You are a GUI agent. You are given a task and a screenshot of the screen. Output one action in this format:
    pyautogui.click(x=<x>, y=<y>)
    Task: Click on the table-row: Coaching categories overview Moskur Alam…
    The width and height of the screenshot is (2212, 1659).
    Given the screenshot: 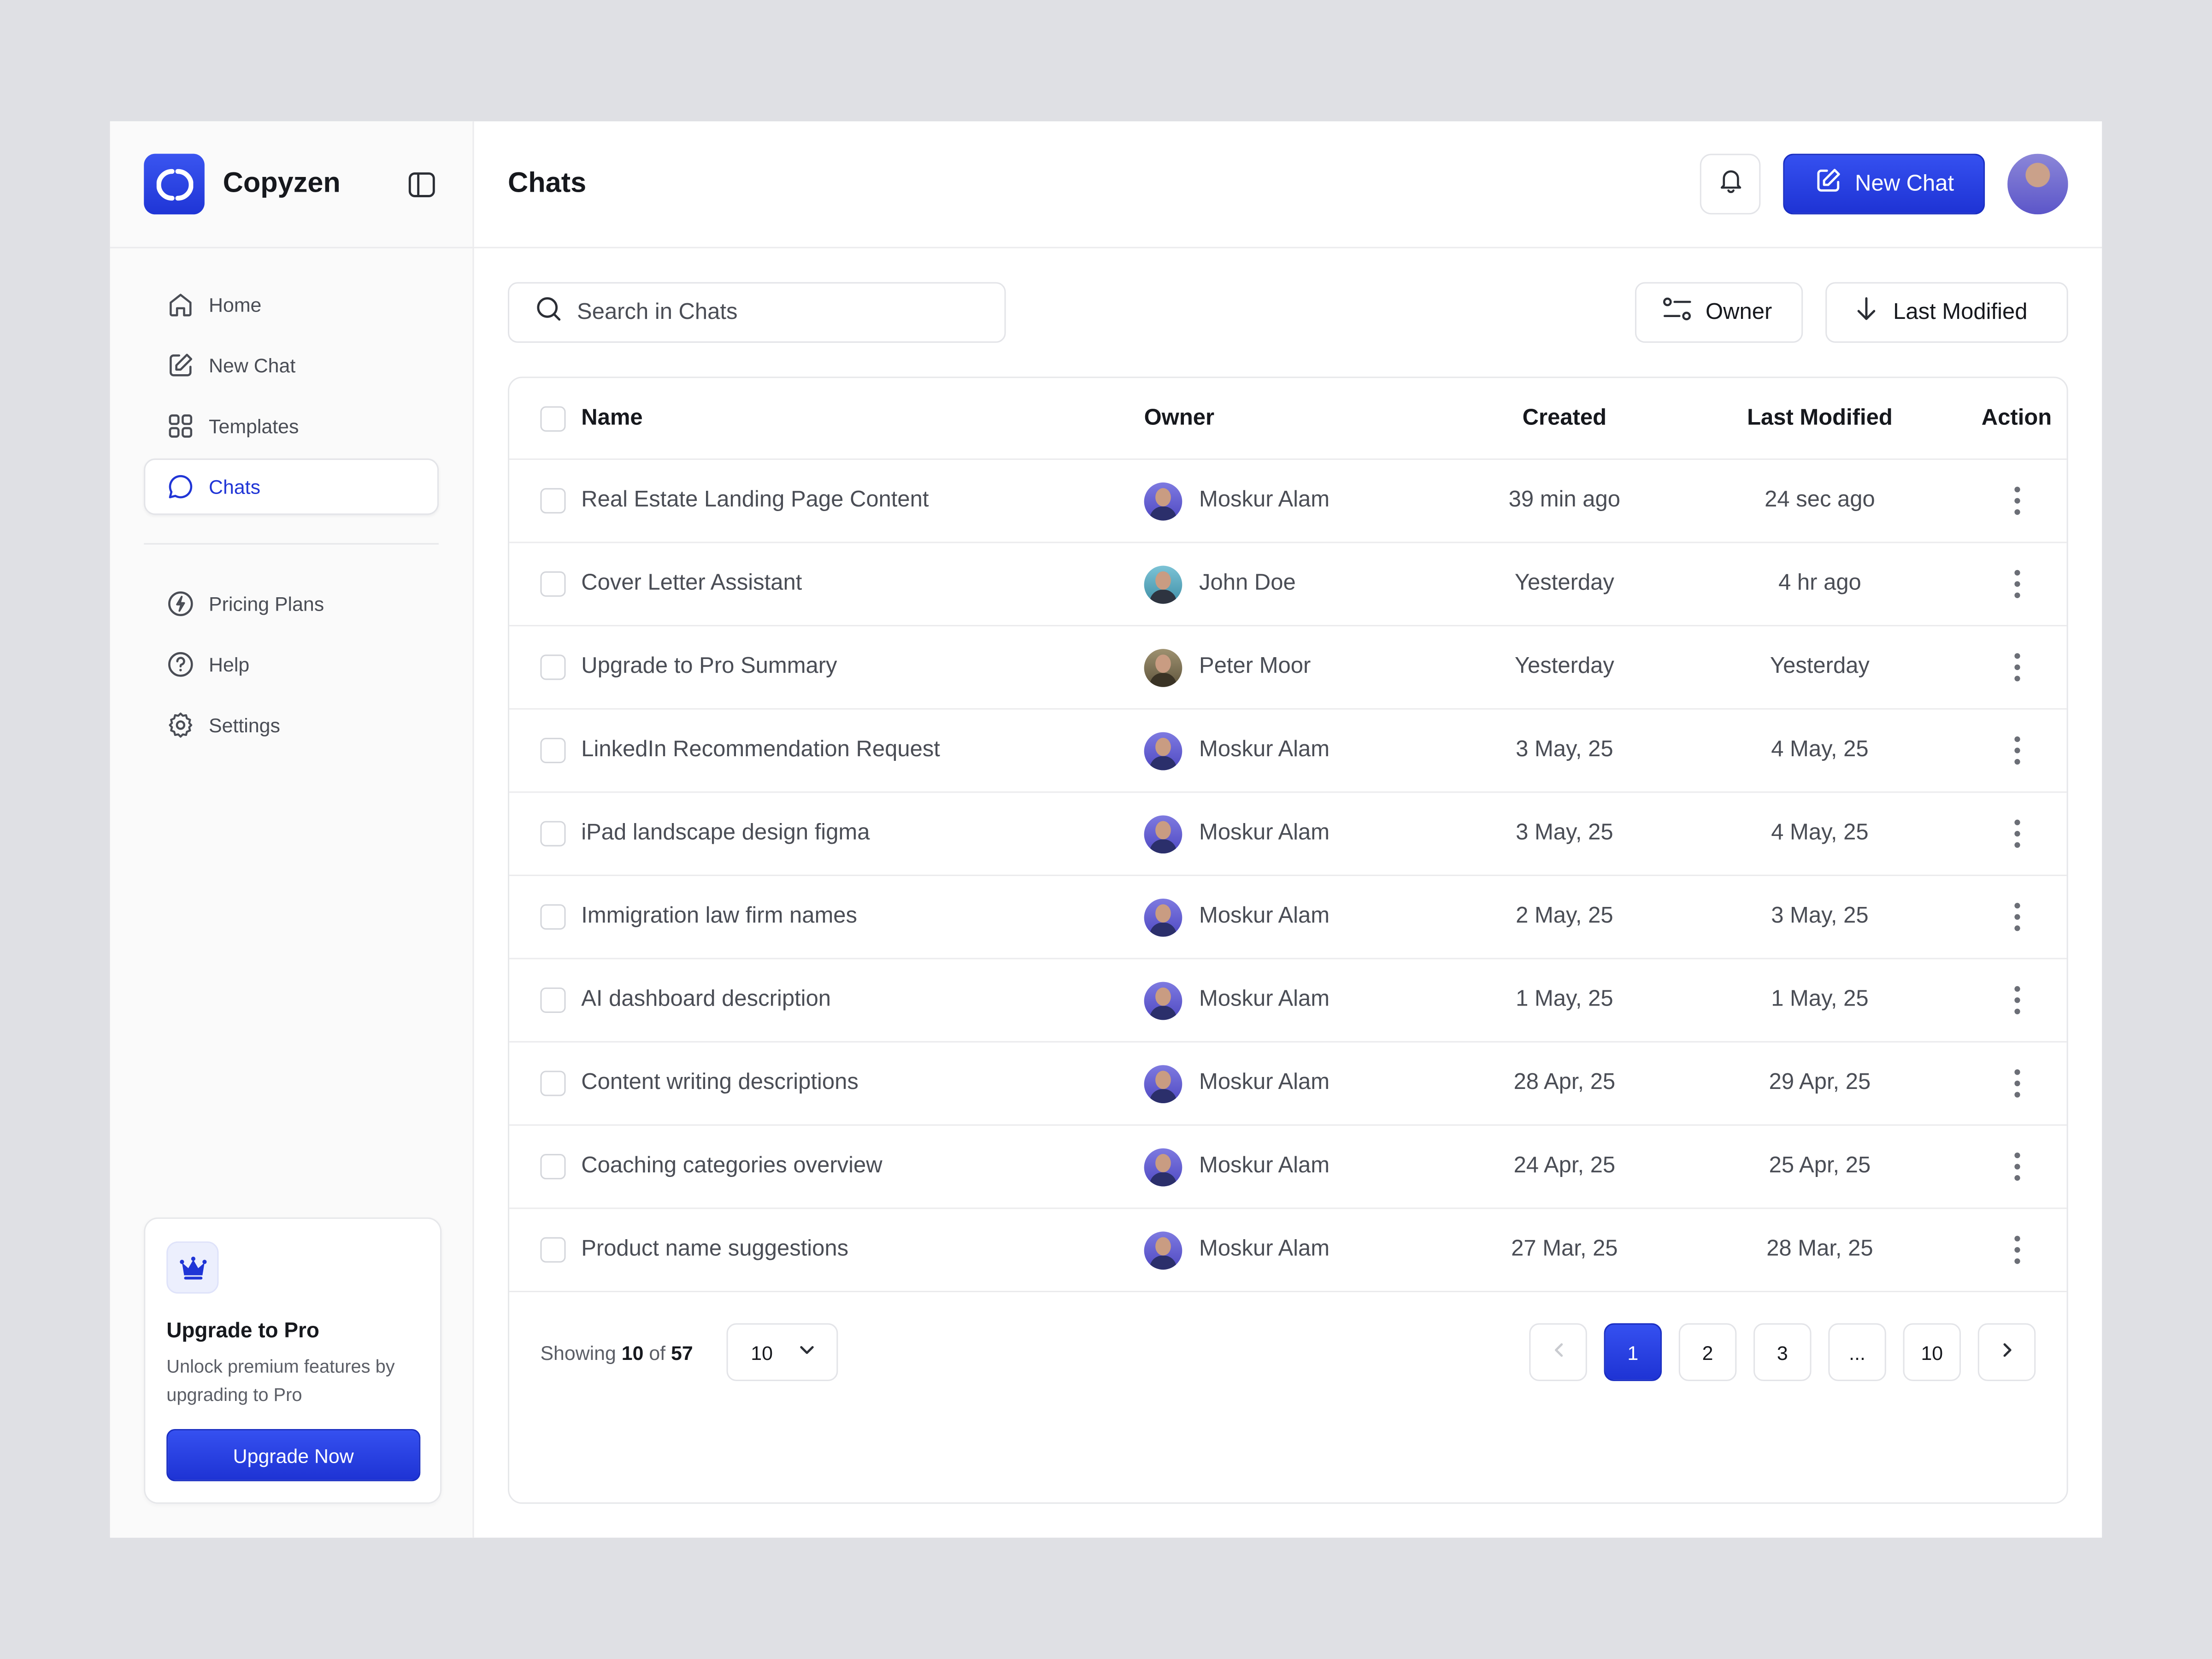 What is the action you would take?
    pyautogui.click(x=1288, y=1167)
    